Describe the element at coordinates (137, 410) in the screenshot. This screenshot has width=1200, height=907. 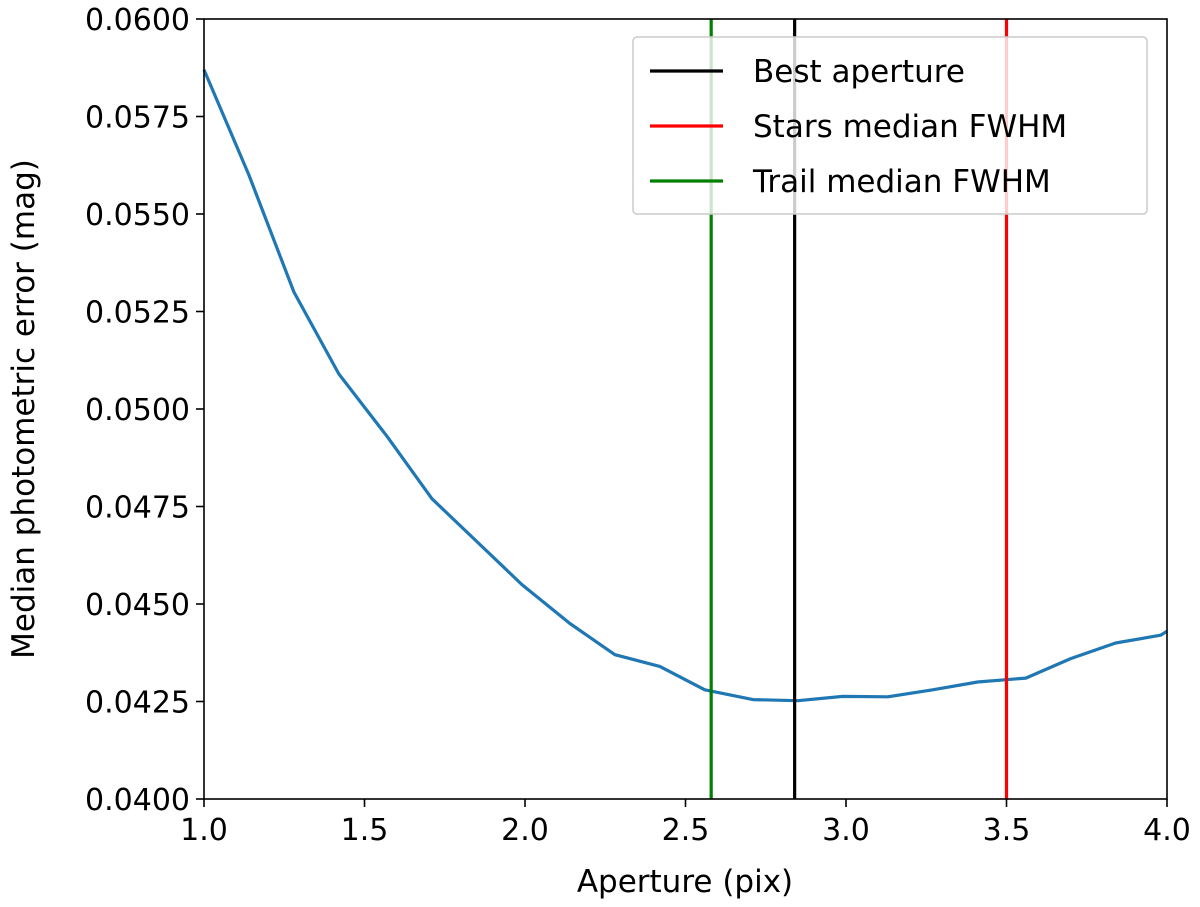
I see `y-tick-label: 0.0500` at that location.